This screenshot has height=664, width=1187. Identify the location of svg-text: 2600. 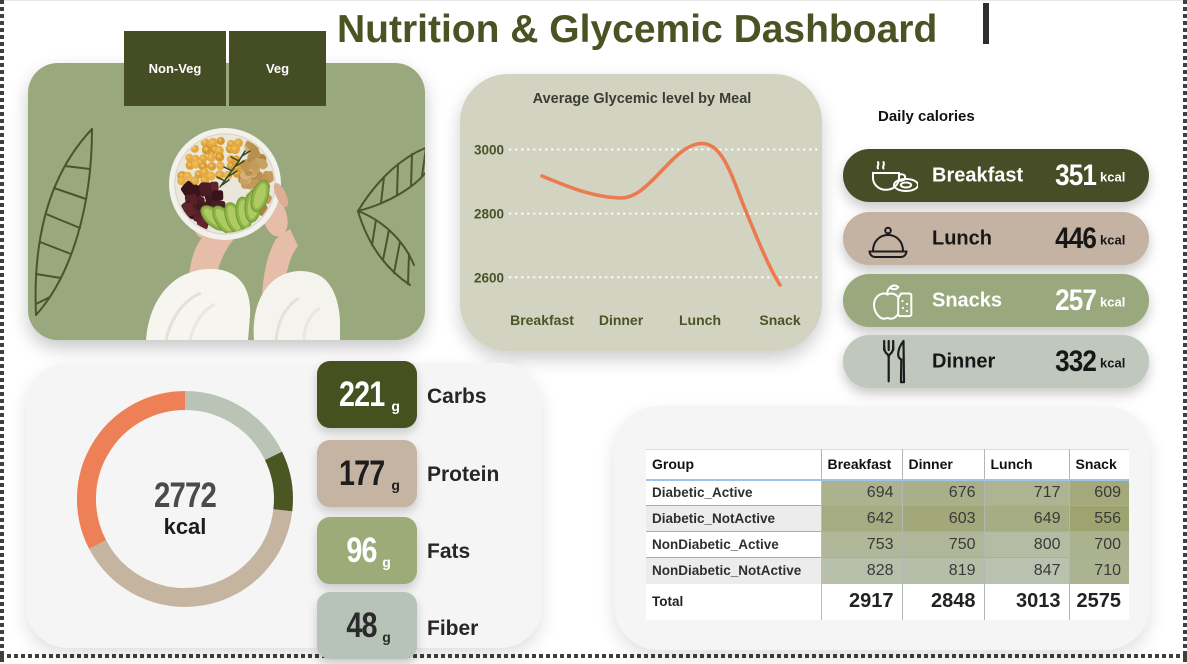
(489, 277).